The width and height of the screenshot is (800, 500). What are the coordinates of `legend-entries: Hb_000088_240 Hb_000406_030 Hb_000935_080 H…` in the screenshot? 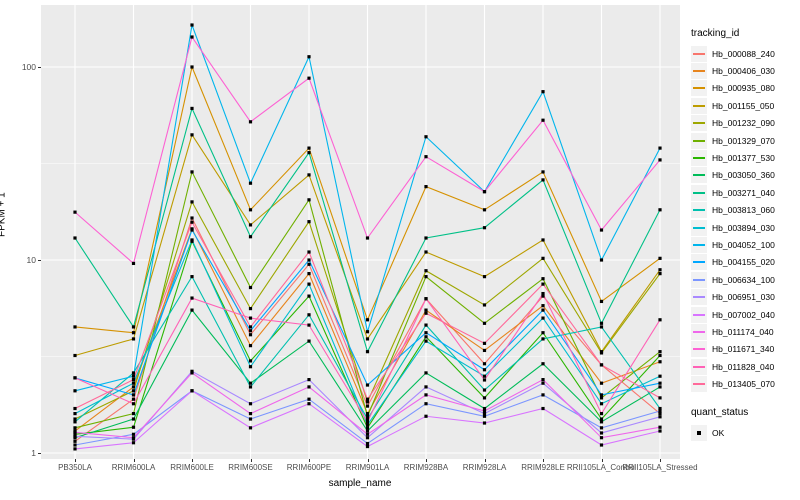 It's located at (744, 219).